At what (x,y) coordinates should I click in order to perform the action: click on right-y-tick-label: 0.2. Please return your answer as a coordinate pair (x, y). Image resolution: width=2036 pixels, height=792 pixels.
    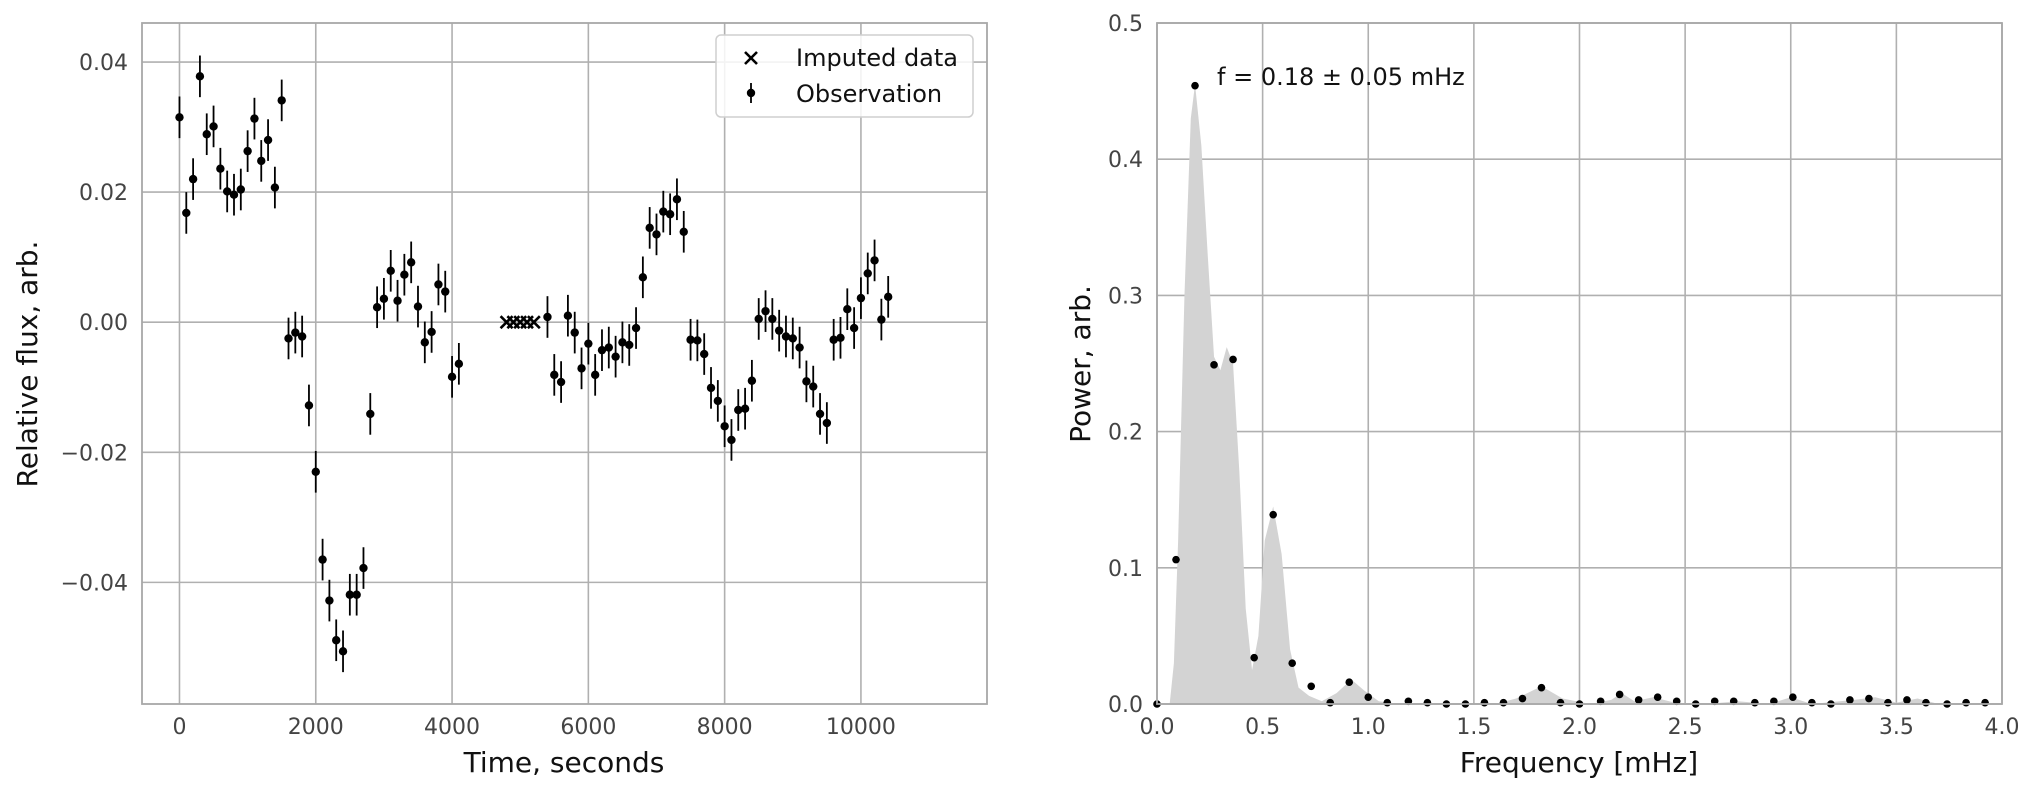
    Looking at the image, I should click on (1125, 433).